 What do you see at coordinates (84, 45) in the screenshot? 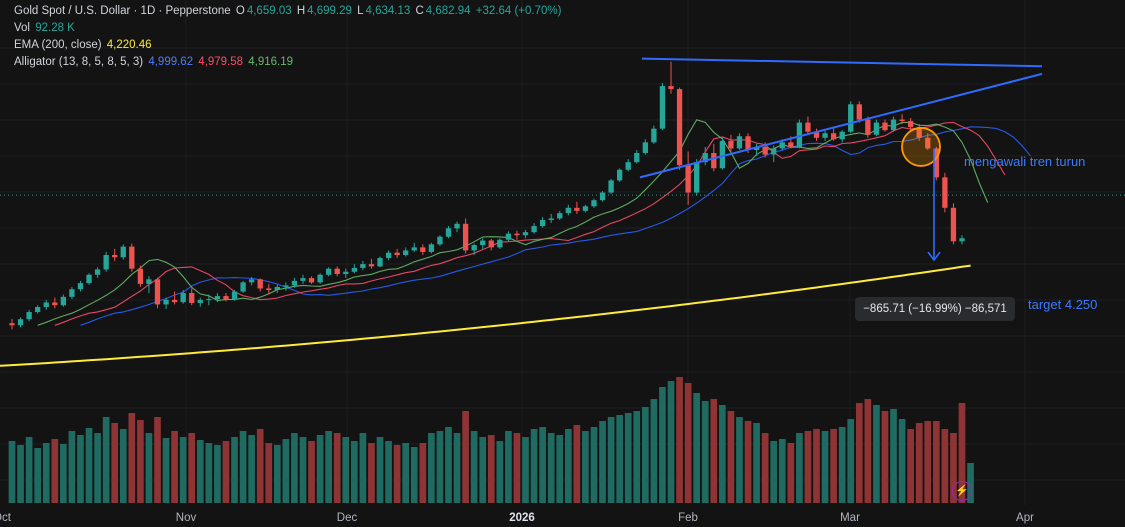
I see `legend-ema-row: EMA (200, close) 4,220.46` at bounding box center [84, 45].